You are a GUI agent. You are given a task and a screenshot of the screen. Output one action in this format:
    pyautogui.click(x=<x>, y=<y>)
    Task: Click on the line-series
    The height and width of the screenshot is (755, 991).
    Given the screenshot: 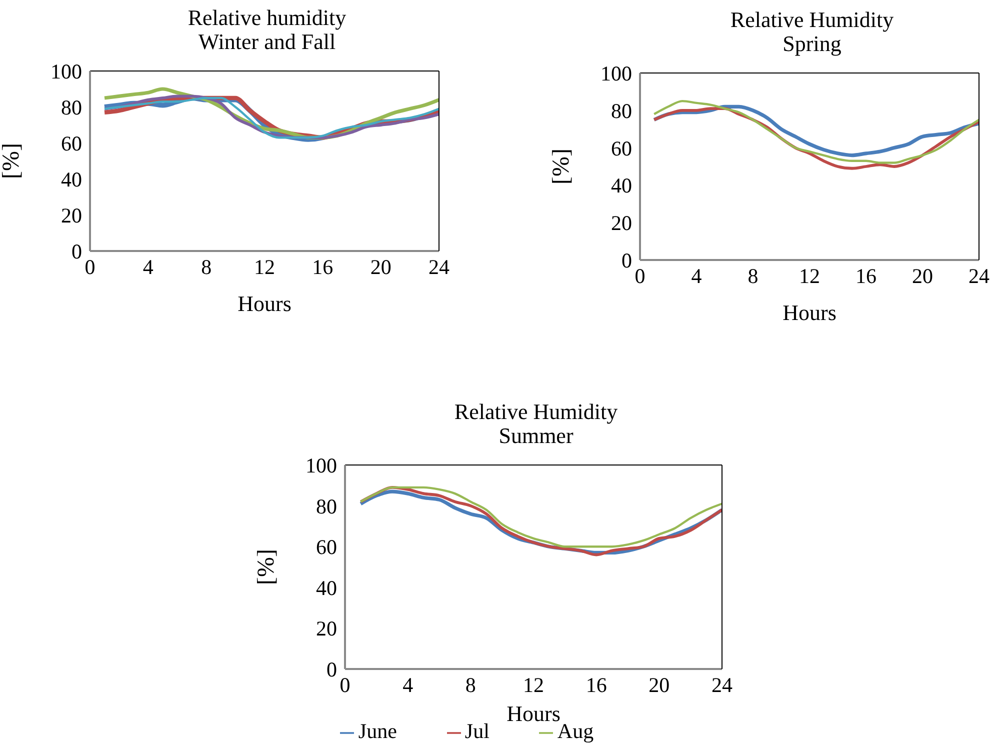 What is the action you would take?
    pyautogui.click(x=816, y=132)
    